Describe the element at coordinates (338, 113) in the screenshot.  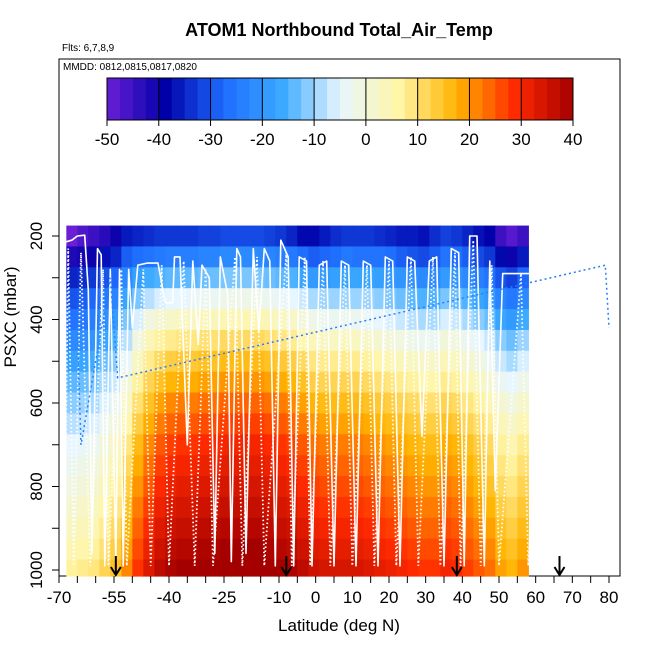
I see `colorbar: -50 -40 -30 -20 -10 0 10 20 30 40` at that location.